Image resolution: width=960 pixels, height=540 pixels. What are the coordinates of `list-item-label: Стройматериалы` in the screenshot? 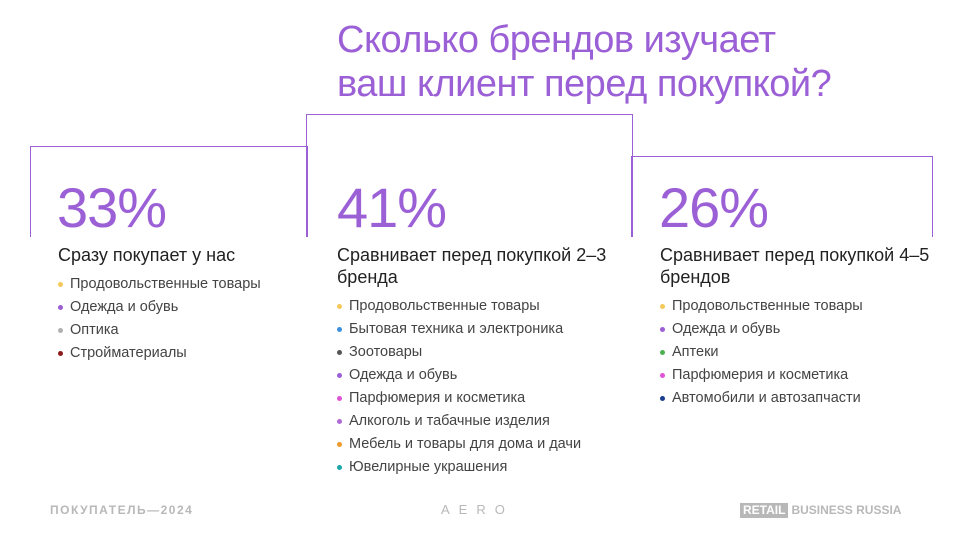 It's located at (128, 353).